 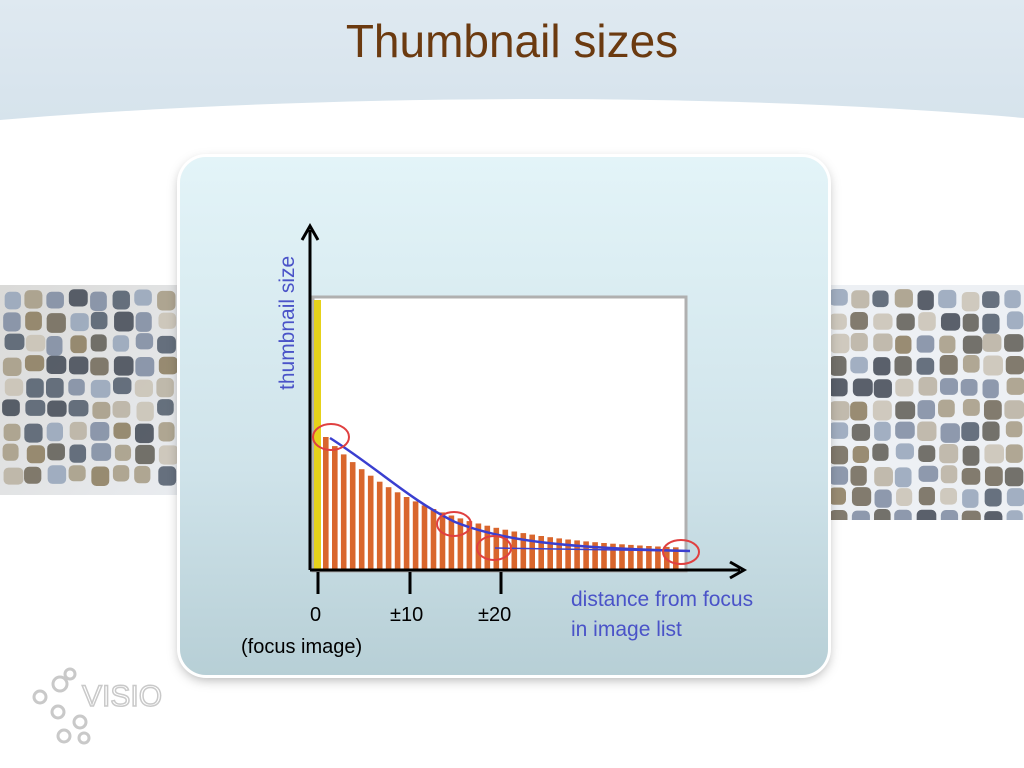 I want to click on logo-text: VISIO, so click(x=122, y=696).